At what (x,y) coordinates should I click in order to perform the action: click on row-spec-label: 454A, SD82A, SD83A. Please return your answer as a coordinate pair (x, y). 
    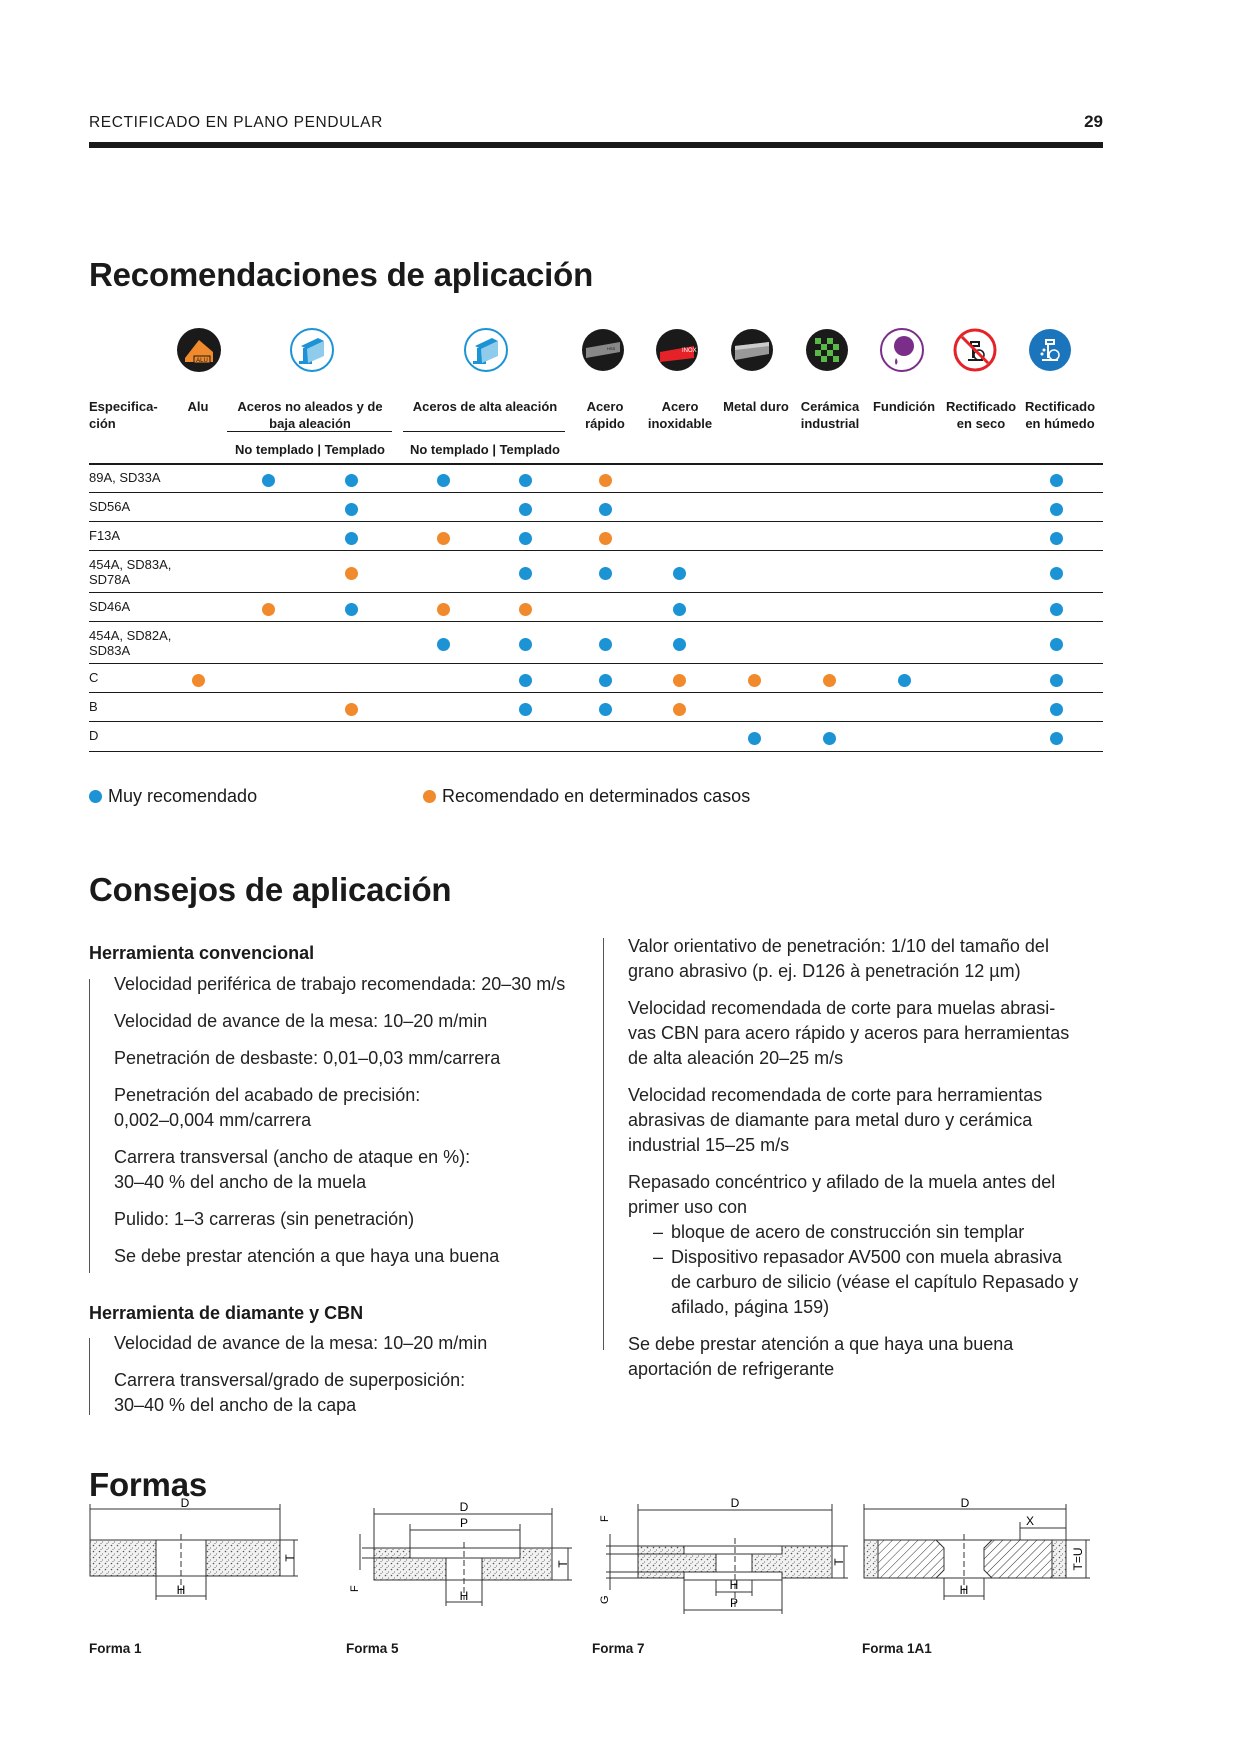
    Looking at the image, I should click on (130, 643).